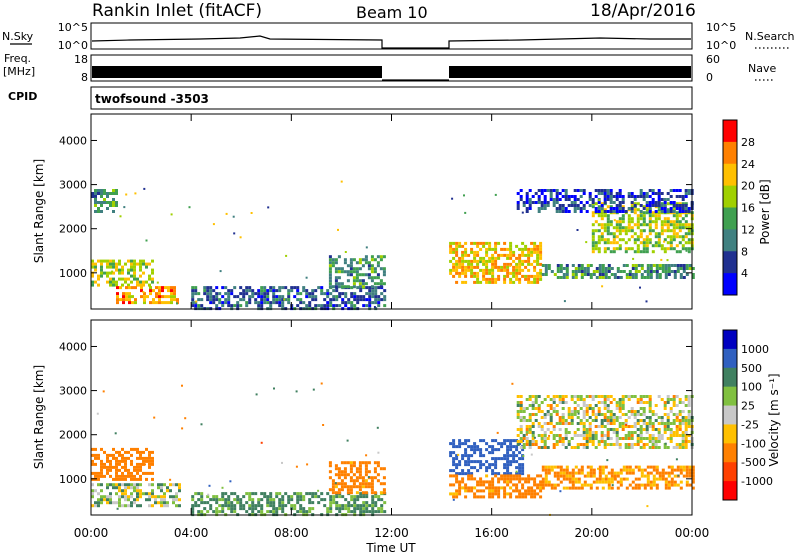 The width and height of the screenshot is (800, 554). What do you see at coordinates (126, 194) in the screenshot?
I see `power-point` at bounding box center [126, 194].